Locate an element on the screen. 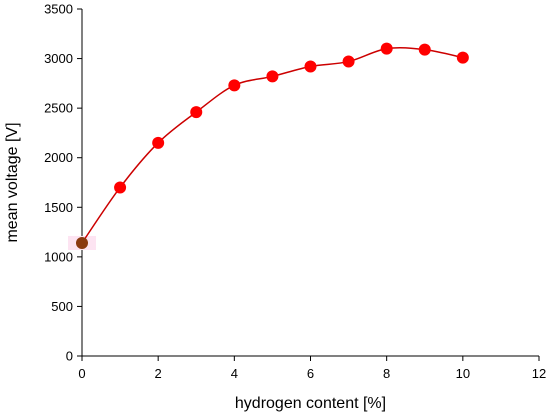 This screenshot has height=420, width=550. y-tick-label: 0 is located at coordinates (69, 356).